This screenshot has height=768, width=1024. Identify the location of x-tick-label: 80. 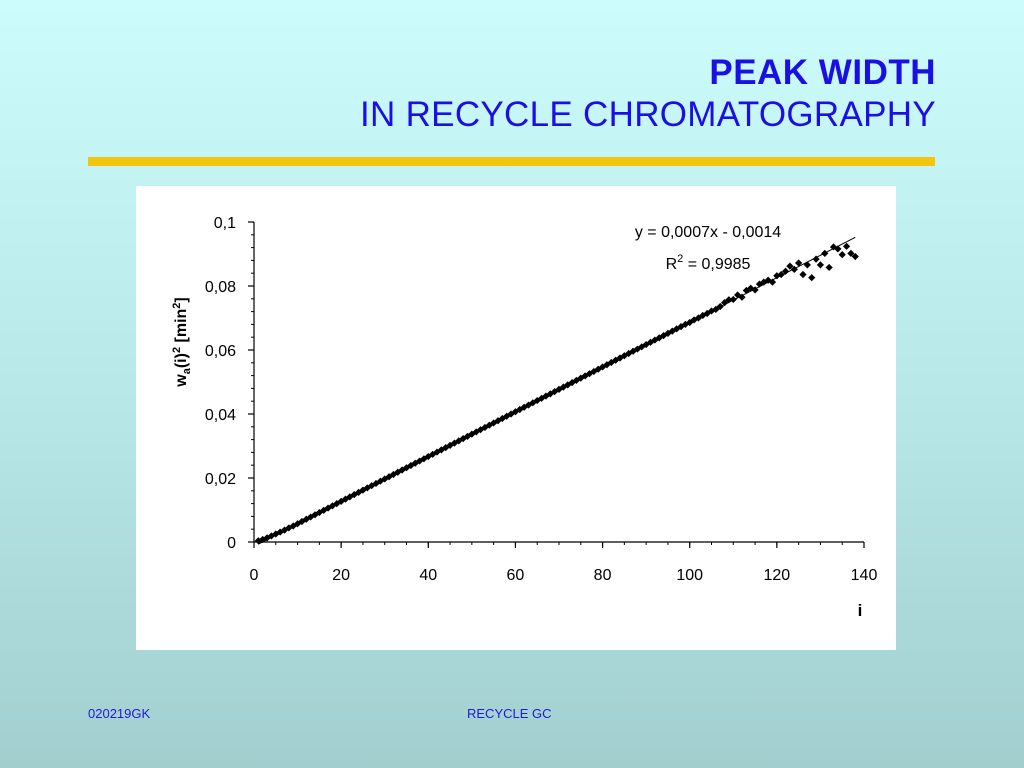
(603, 575).